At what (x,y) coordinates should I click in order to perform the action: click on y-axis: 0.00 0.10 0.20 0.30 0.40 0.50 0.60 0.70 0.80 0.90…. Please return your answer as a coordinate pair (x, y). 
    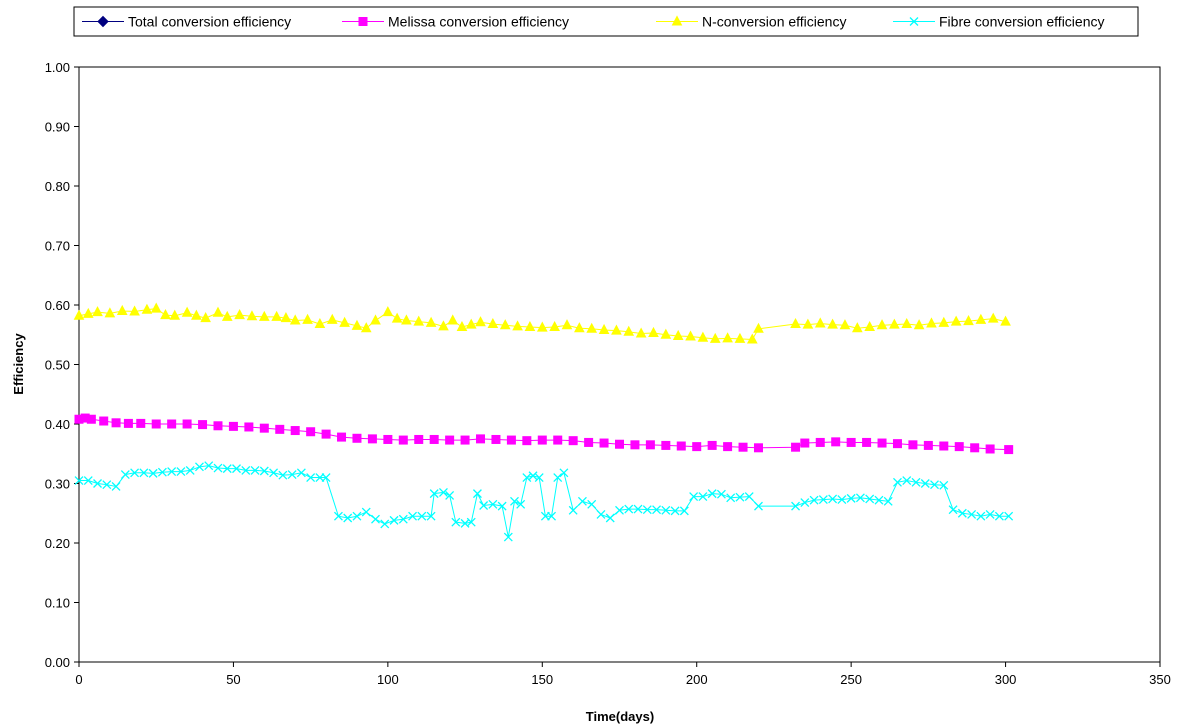
    Looking at the image, I should click on (62, 365).